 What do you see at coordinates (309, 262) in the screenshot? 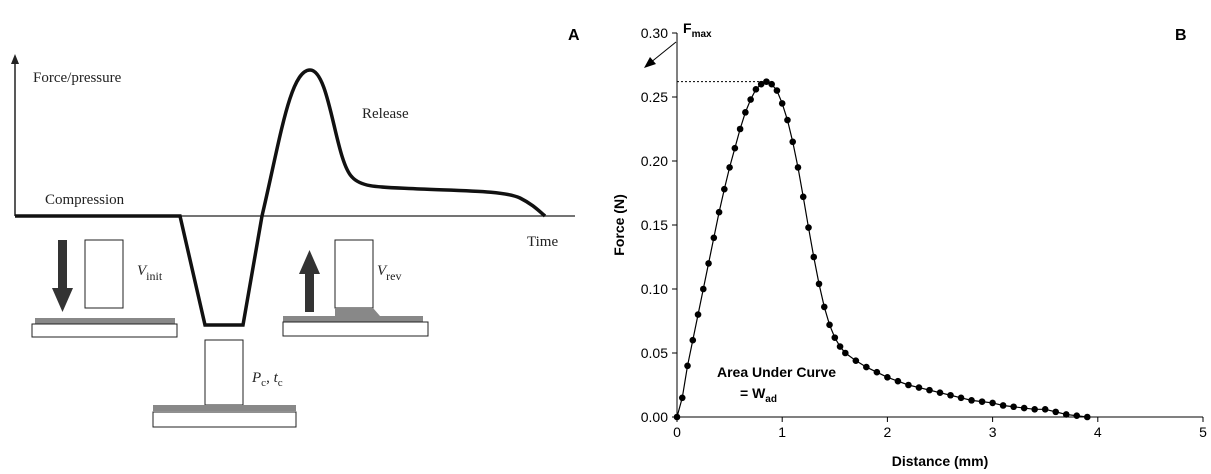
I see `up-arrow-head` at bounding box center [309, 262].